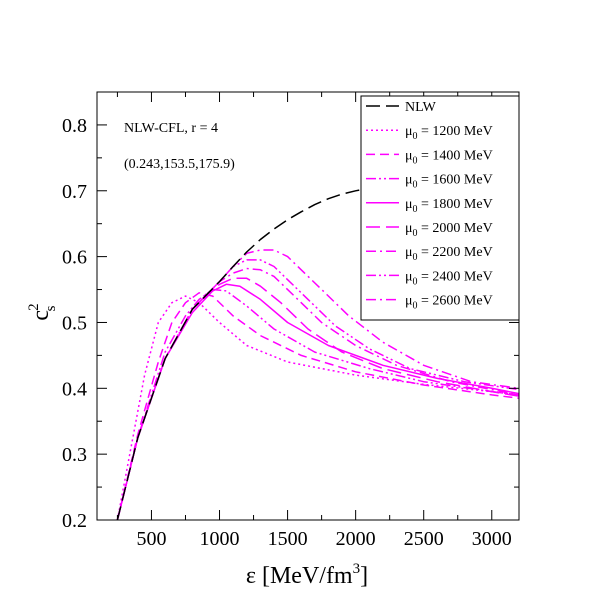  I want to click on legend-label-1: μ0 = 1200 MeV, so click(449, 133).